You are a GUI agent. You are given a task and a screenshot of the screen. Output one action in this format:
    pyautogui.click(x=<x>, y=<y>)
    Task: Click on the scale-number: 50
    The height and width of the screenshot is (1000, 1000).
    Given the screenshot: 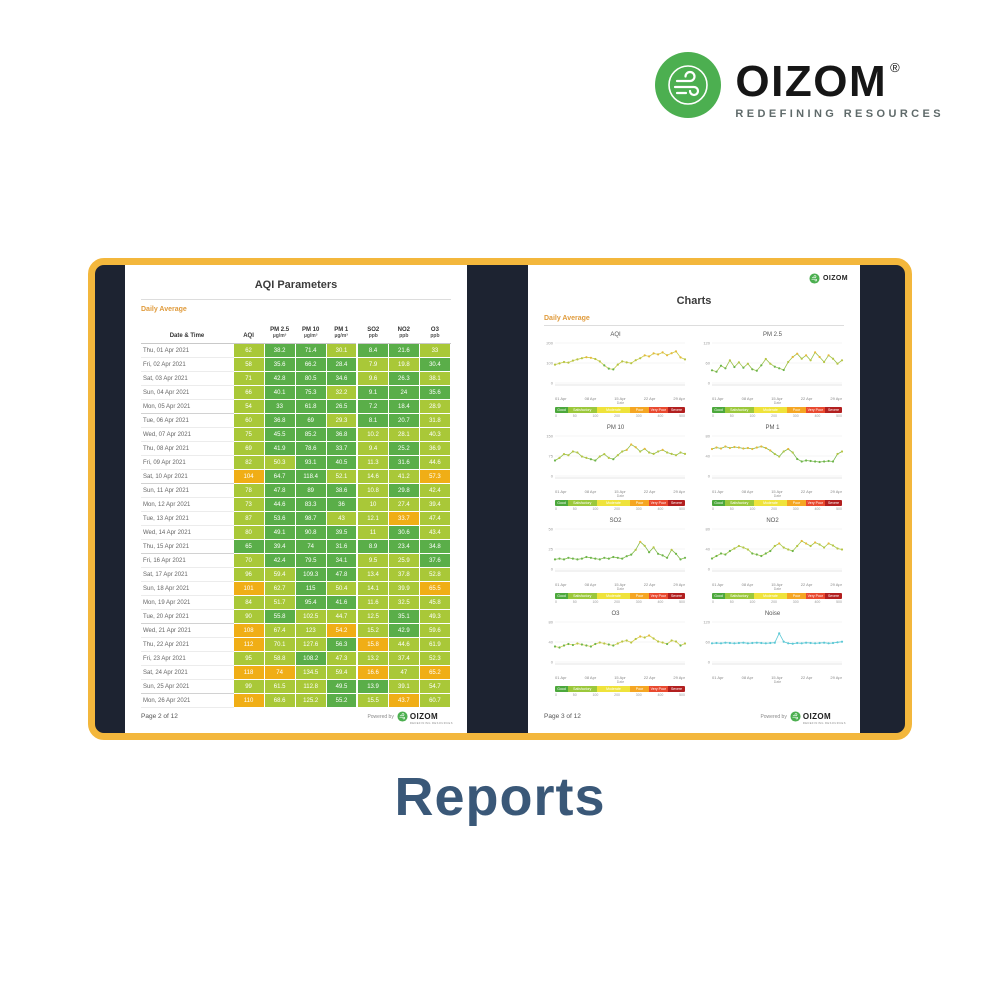 What is the action you would take?
    pyautogui.click(x=574, y=416)
    